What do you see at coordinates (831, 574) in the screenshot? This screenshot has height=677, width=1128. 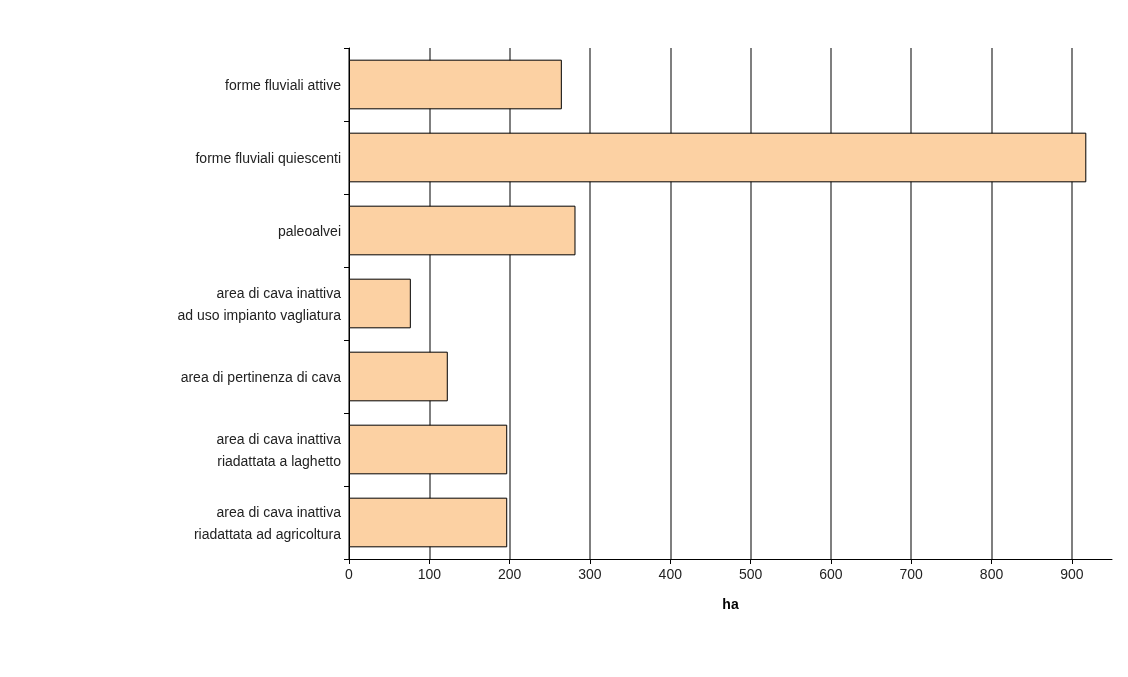 I see `x-tick-label: 600` at bounding box center [831, 574].